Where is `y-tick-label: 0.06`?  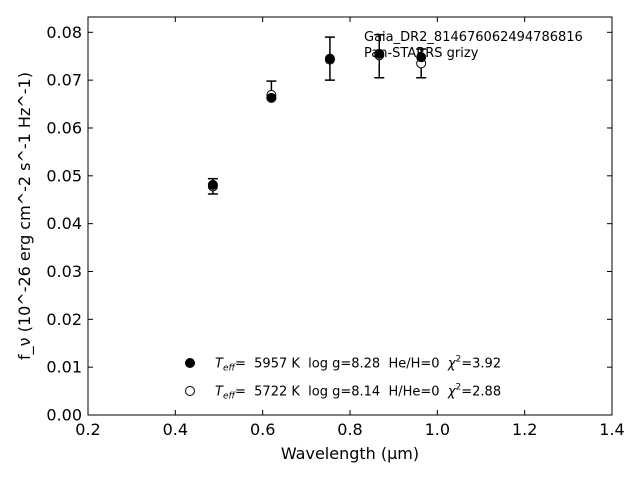 y-tick-label: 0.06 is located at coordinates (64, 127).